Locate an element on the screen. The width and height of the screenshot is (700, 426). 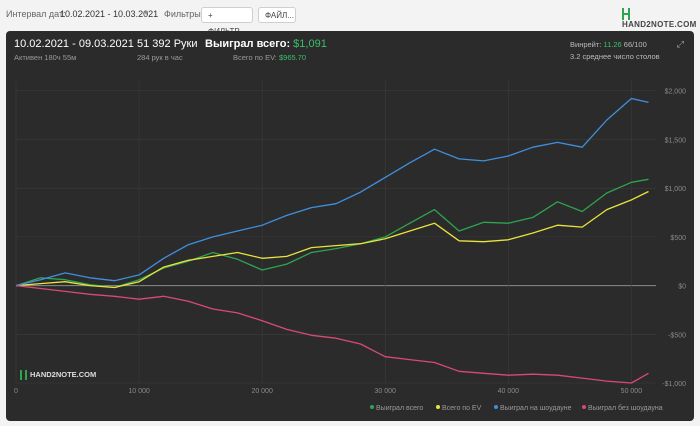
chevron-down-icon: ▾ is located at coordinates (146, 12).